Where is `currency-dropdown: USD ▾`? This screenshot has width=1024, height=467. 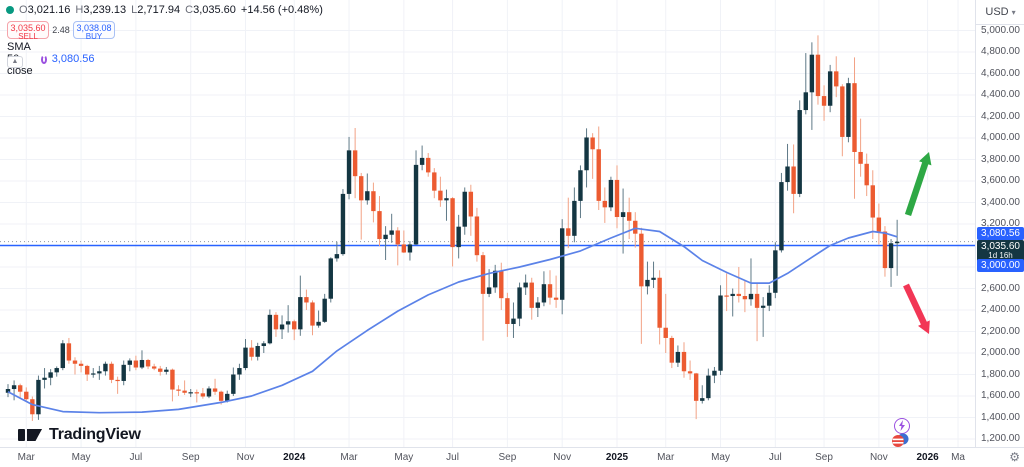
currency-dropdown: USD ▾ is located at coordinates (1000, 12).